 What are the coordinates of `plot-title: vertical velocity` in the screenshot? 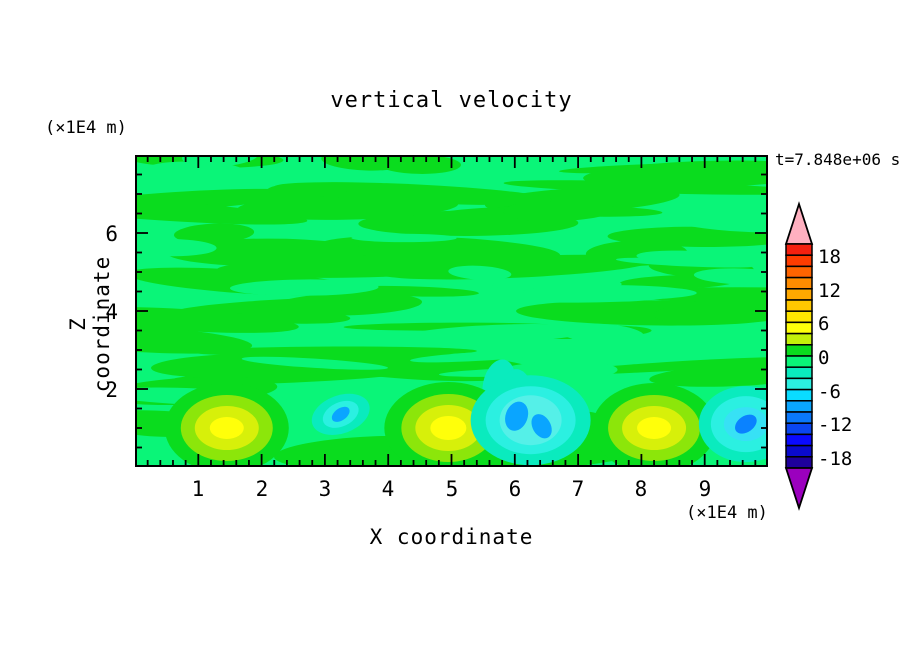 It's located at (451, 100).